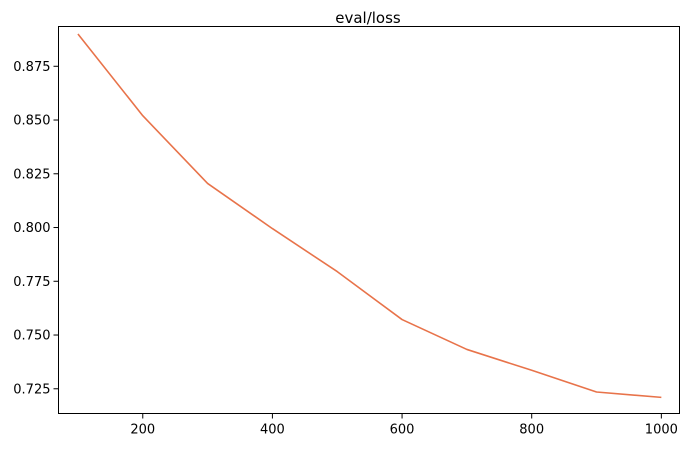  What do you see at coordinates (272, 430) in the screenshot?
I see `x-tick-label: 400` at bounding box center [272, 430].